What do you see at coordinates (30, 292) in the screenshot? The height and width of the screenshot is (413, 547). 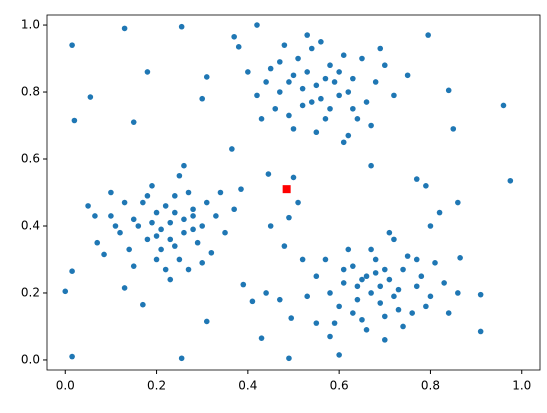 I see `y-tick-label: 0.2` at bounding box center [30, 292].